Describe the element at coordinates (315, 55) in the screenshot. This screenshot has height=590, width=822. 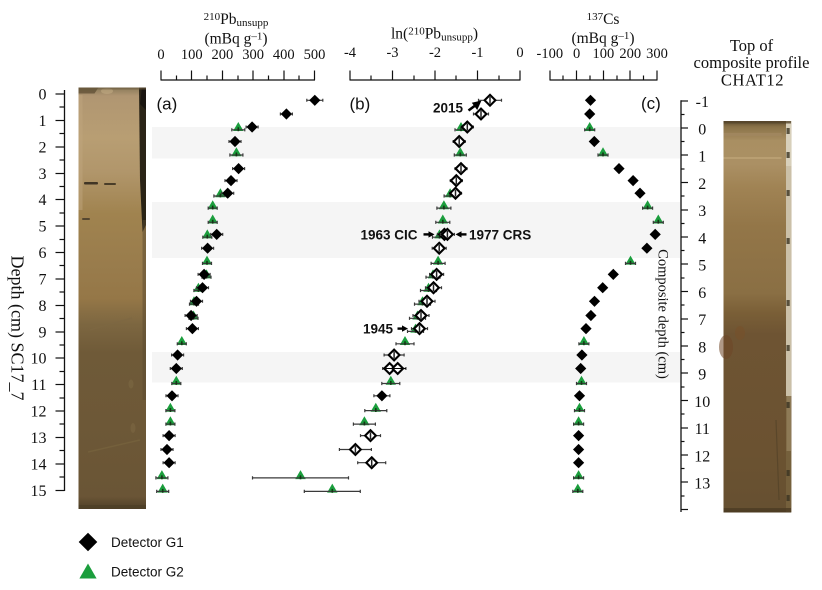
I see `svg-text: 500` at that location.